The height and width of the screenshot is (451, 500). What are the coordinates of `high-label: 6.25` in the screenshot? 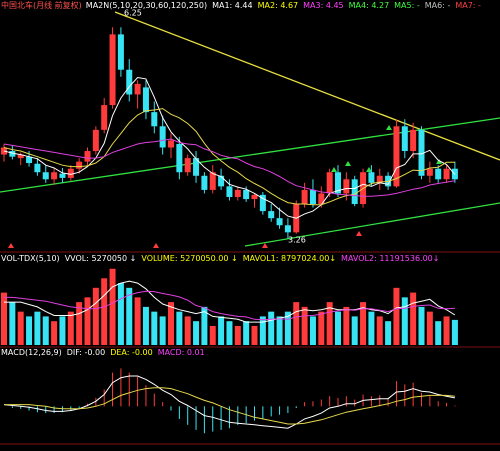 It's located at (133, 13).